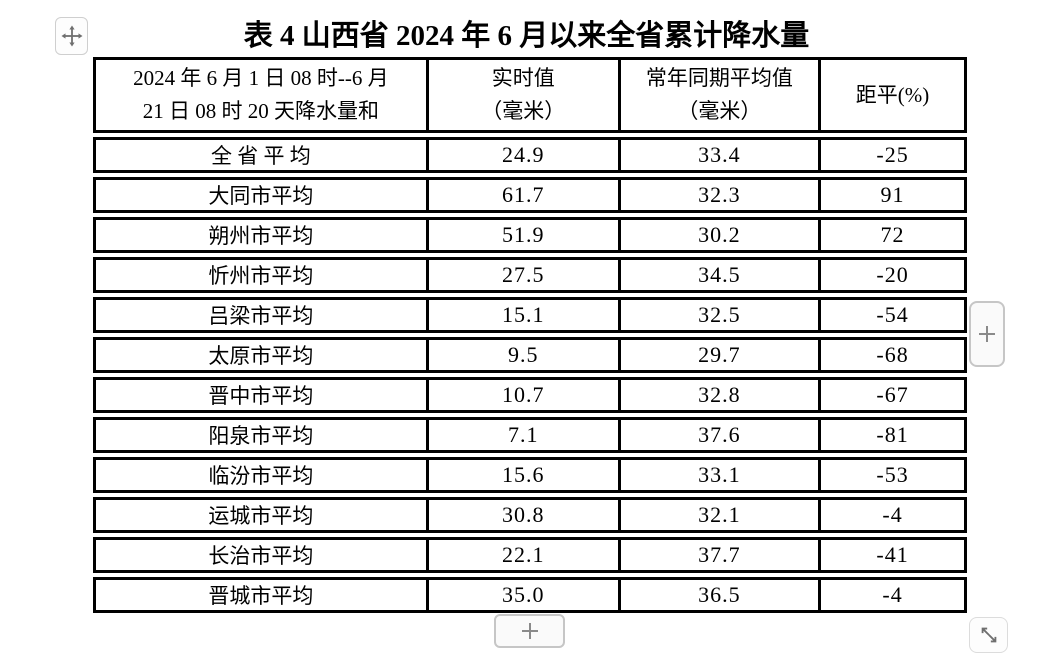 This screenshot has height=671, width=1053. I want to click on cell-realtime-value: 15.1, so click(521, 315).